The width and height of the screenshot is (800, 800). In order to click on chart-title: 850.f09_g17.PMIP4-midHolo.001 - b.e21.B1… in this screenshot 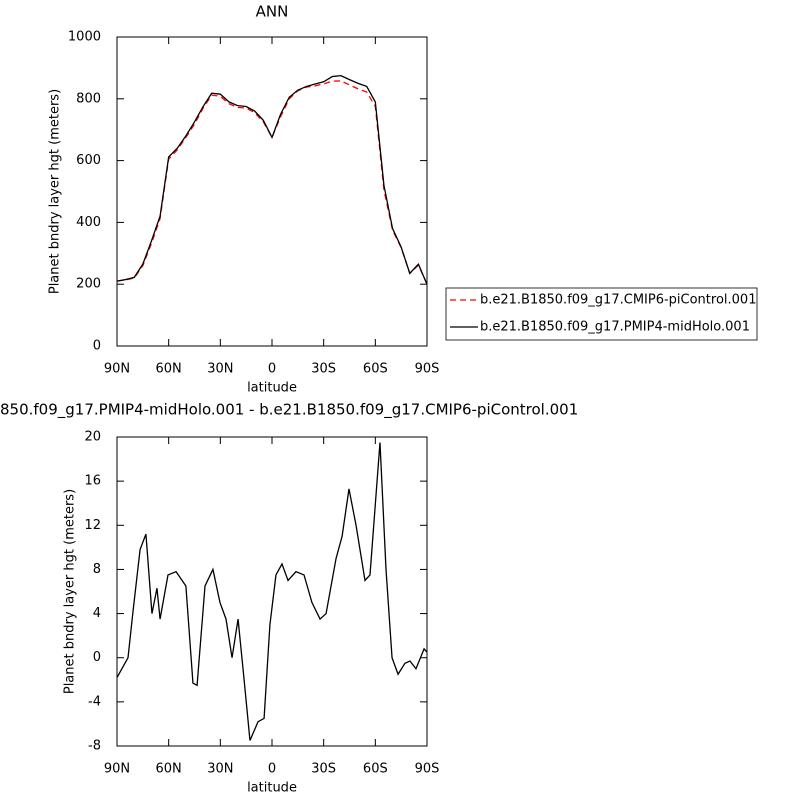, I will do `click(289, 410)`.